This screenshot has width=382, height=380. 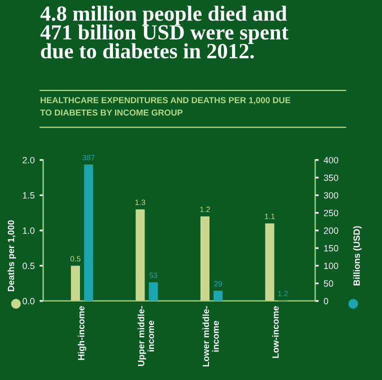 What do you see at coordinates (28, 230) in the screenshot?
I see `y-tick-label: 1.0` at bounding box center [28, 230].